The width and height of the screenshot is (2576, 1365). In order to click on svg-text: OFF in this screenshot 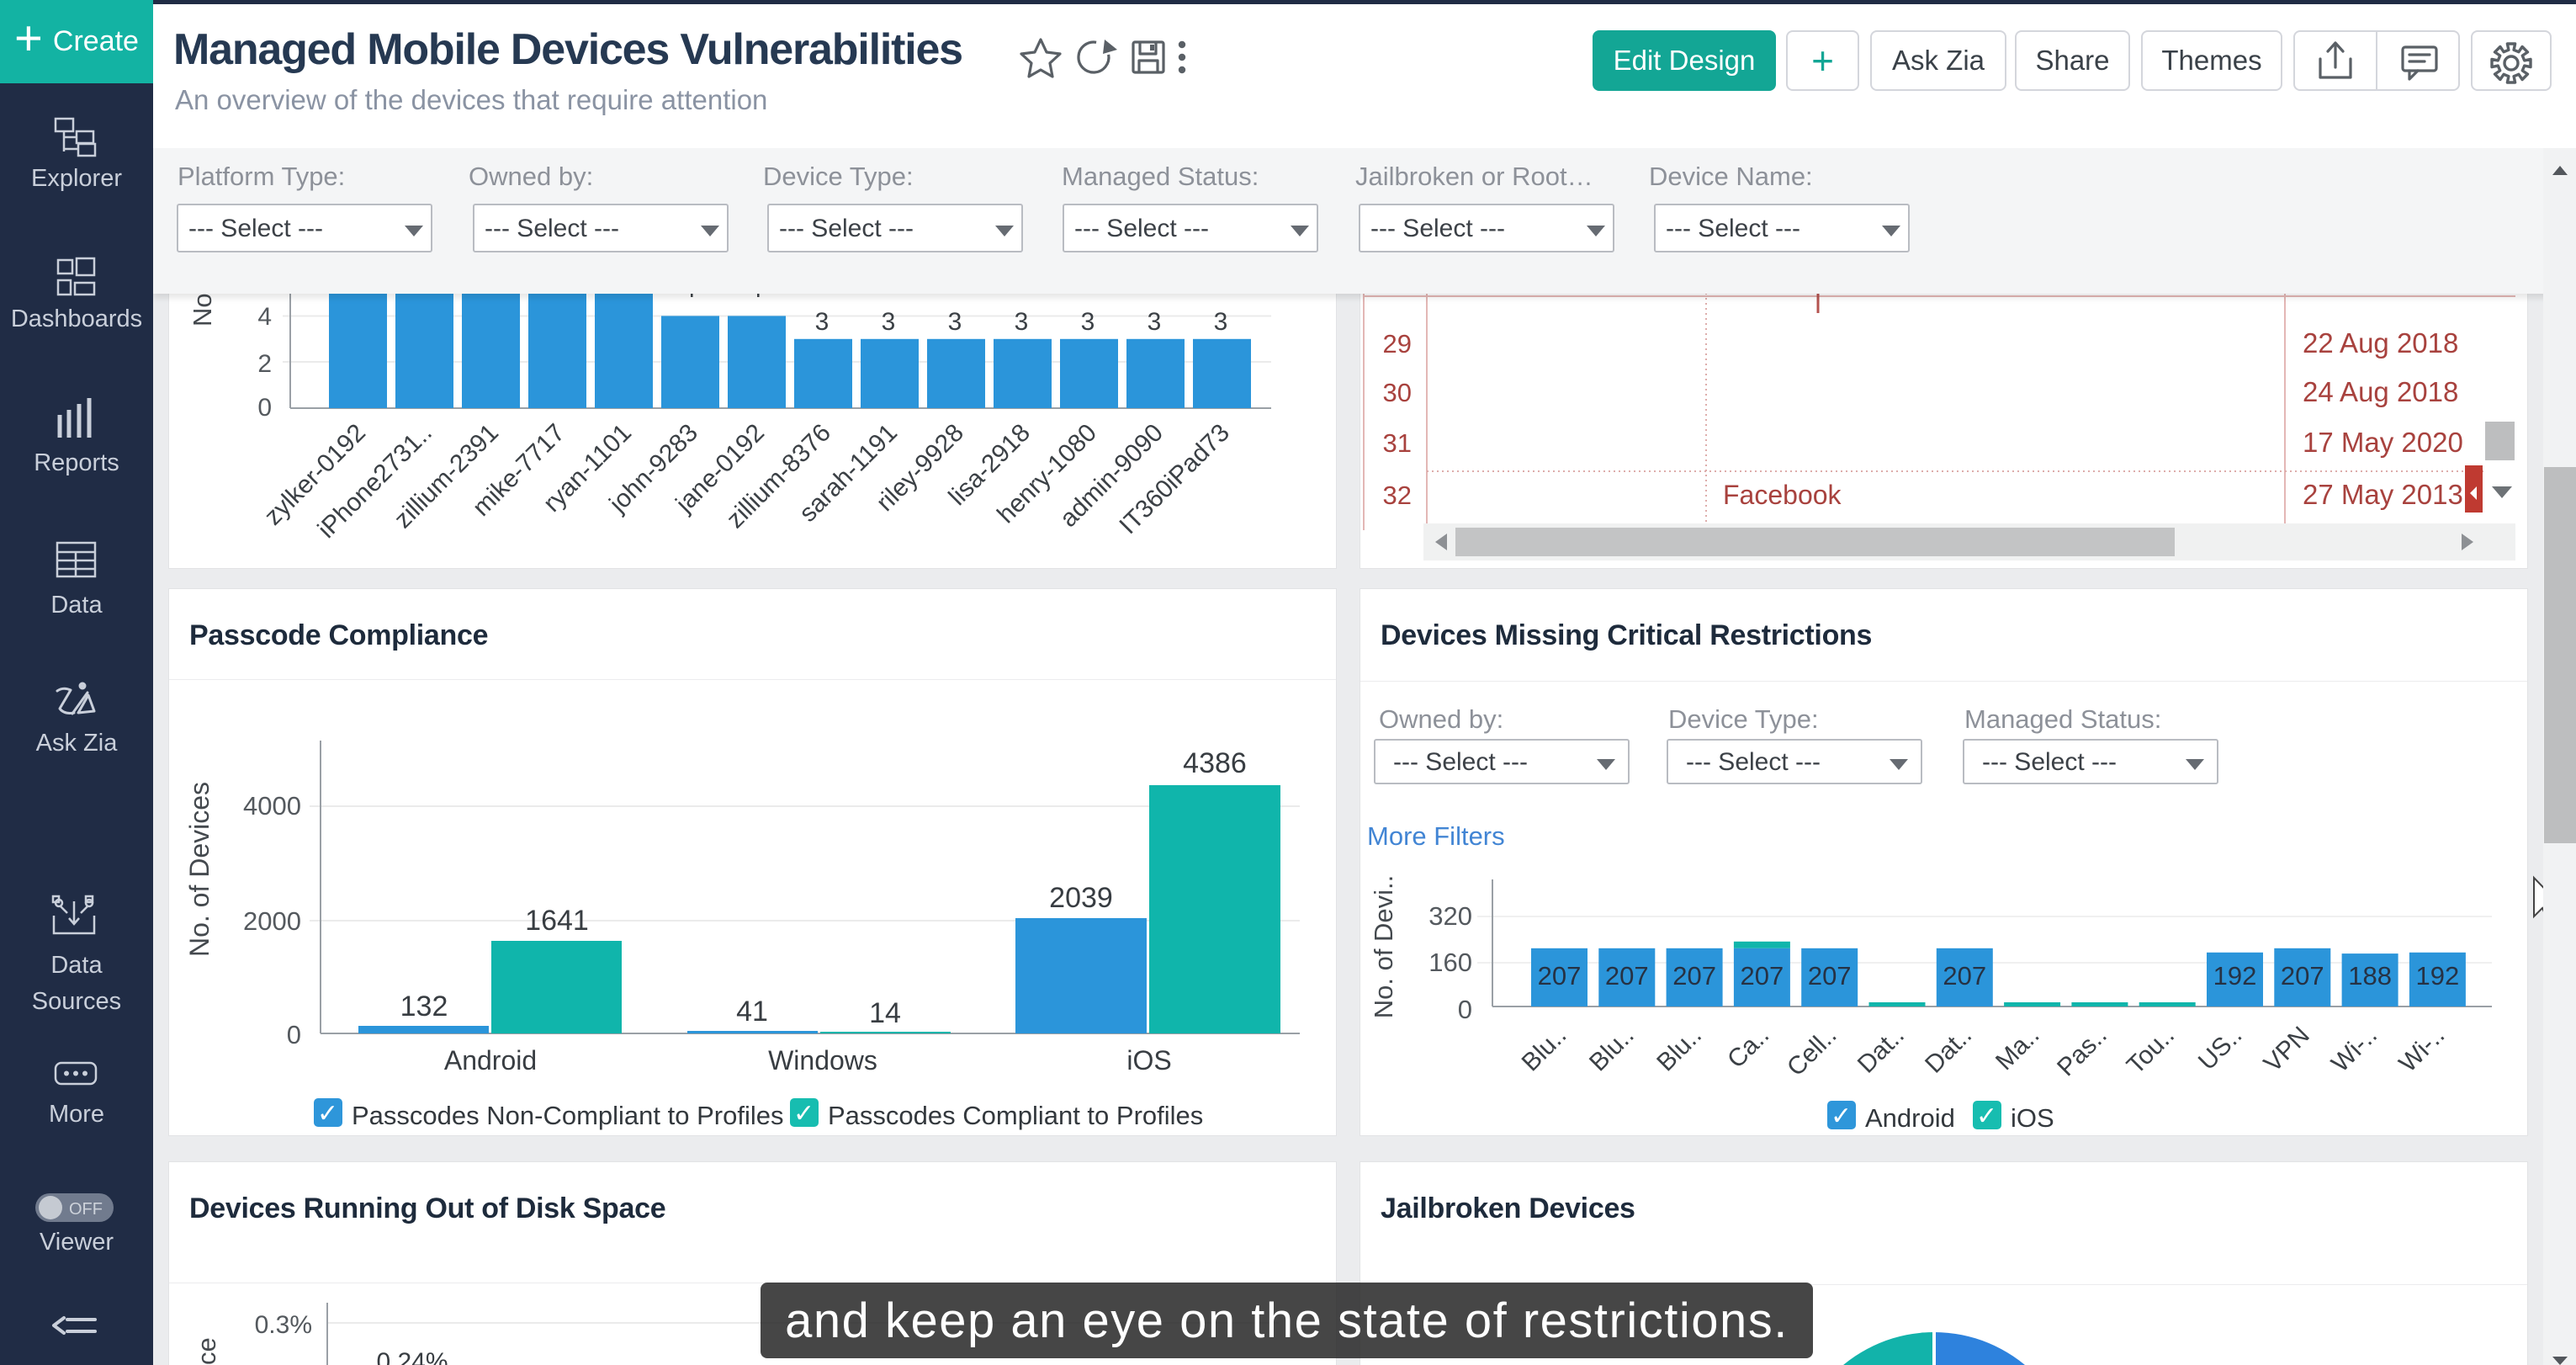, I will do `click(86, 1209)`.